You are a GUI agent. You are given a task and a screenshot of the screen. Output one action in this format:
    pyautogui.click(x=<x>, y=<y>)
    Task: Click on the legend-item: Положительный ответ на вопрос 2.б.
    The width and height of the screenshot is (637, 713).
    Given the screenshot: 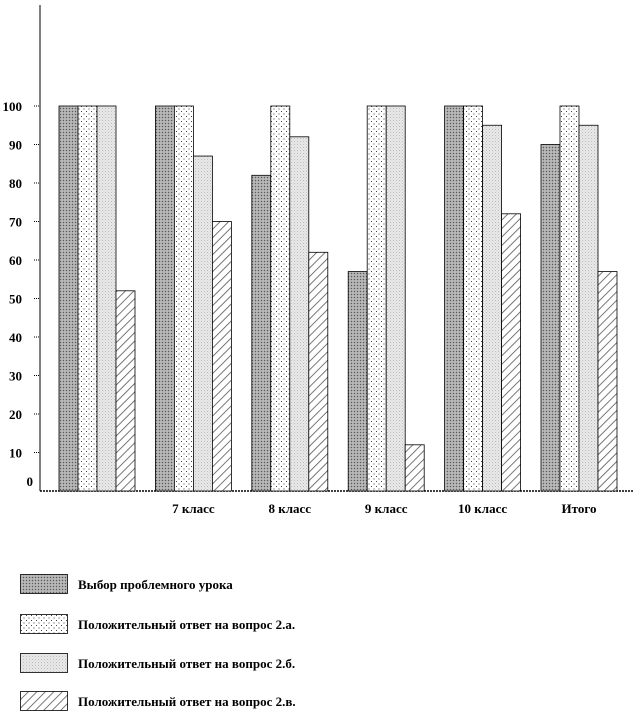 What is the action you would take?
    pyautogui.click(x=230, y=664)
    